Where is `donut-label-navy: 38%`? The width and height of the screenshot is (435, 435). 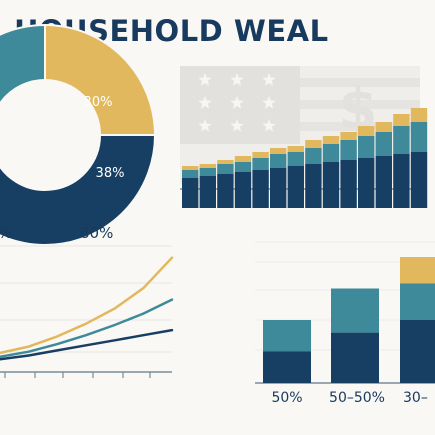
donut-label-navy: 38% is located at coordinates (110, 173).